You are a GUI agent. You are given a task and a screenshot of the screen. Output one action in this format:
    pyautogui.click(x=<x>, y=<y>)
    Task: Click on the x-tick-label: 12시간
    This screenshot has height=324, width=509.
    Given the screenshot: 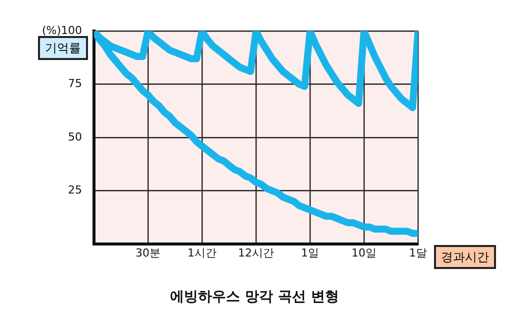 What is the action you would take?
    pyautogui.click(x=256, y=253)
    